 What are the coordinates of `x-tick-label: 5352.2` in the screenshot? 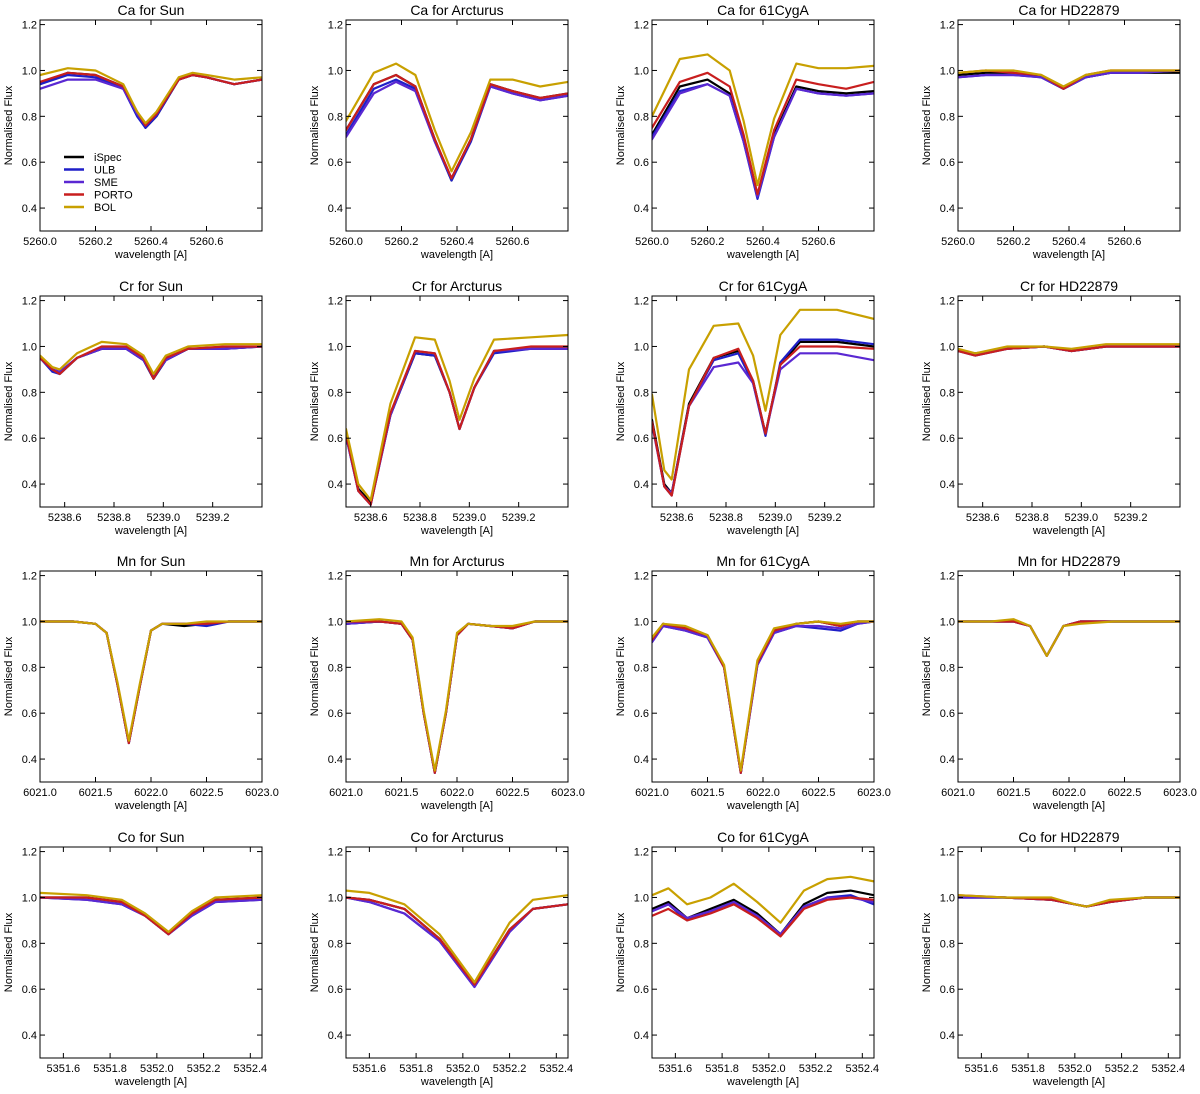 It's located at (204, 1069).